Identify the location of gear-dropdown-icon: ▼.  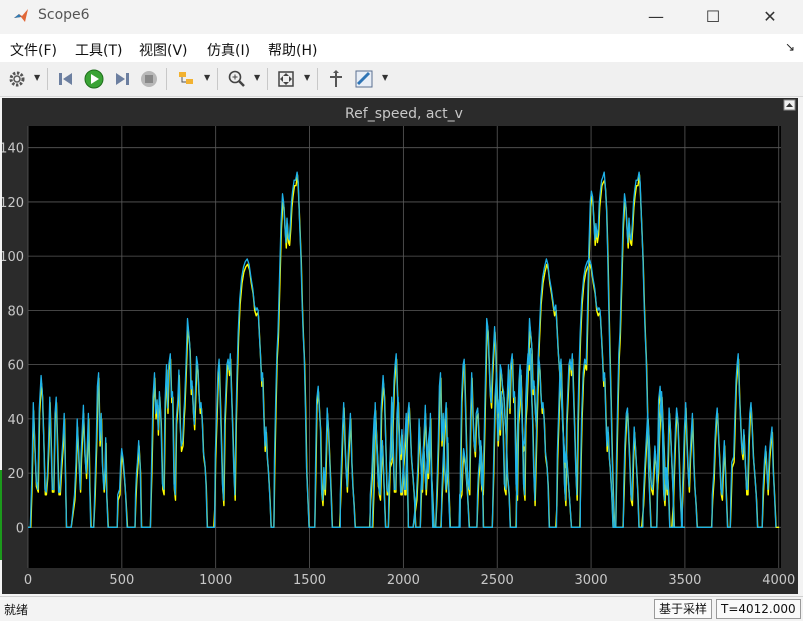
(37, 77).